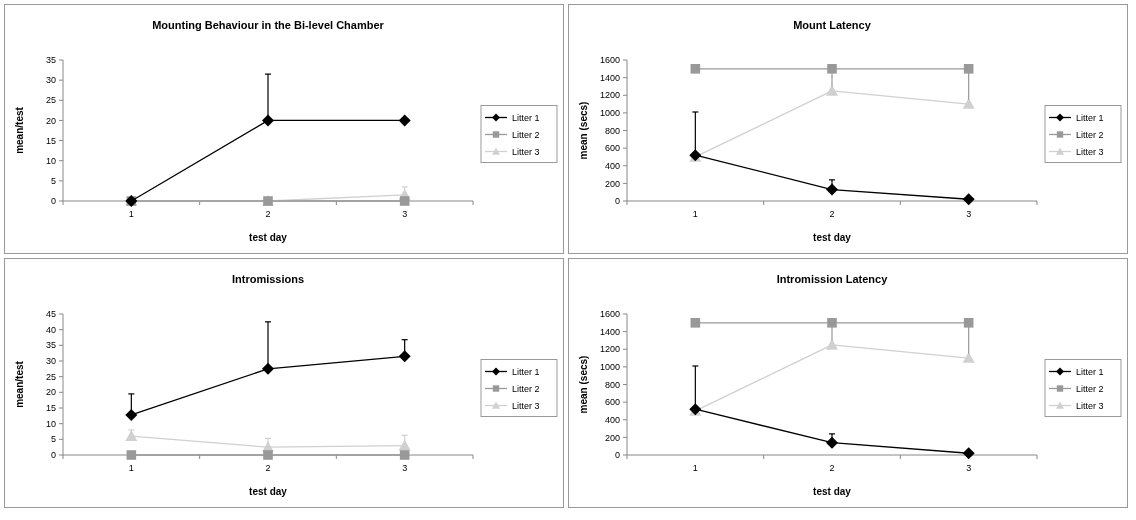  What do you see at coordinates (268, 25) in the screenshot?
I see `chart-title: Mounting Behaviour in the Bi-level Chamber` at bounding box center [268, 25].